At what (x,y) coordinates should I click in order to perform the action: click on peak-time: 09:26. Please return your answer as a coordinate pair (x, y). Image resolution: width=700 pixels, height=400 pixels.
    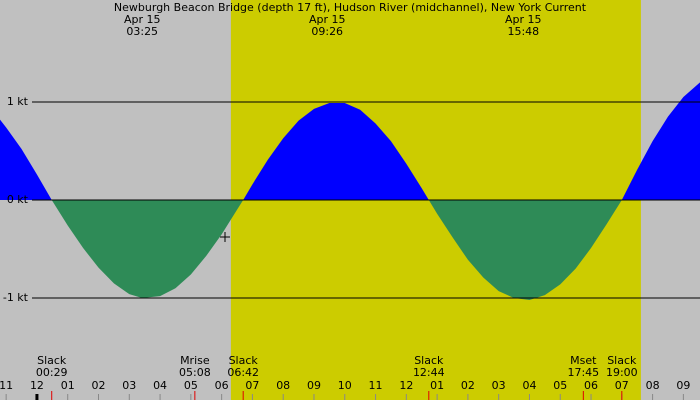
    Looking at the image, I should click on (327, 31).